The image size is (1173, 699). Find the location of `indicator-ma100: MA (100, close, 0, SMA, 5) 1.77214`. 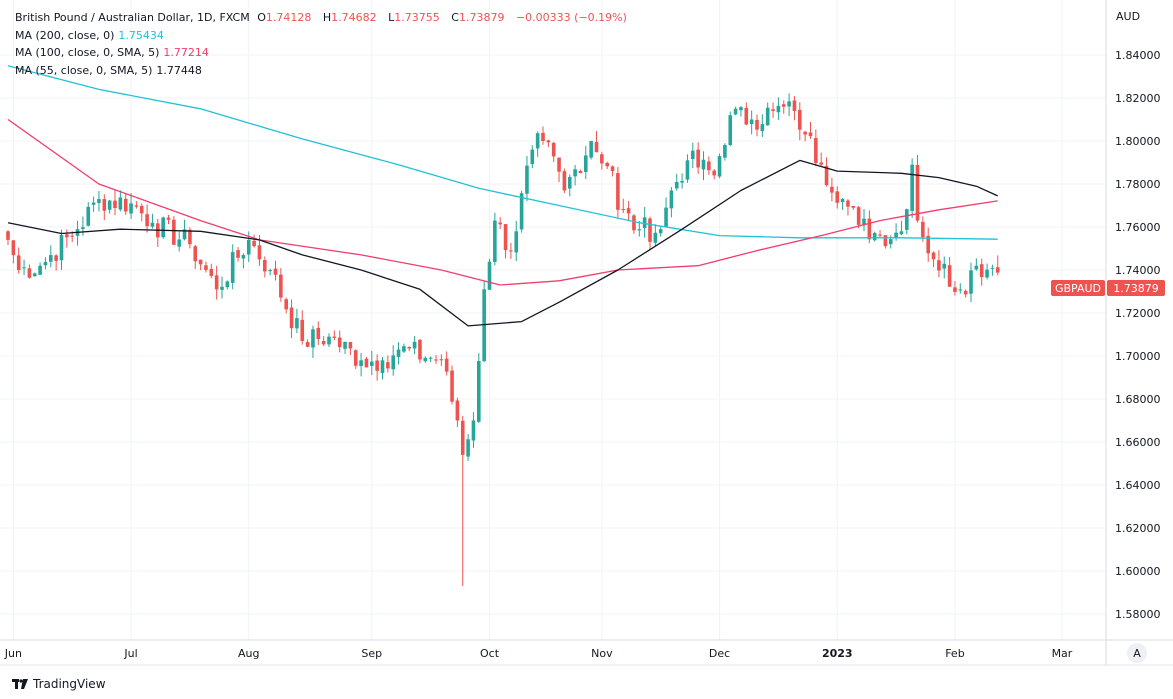

indicator-ma100: MA (100, close, 0, SMA, 5) 1.77214 is located at coordinates (323, 53).